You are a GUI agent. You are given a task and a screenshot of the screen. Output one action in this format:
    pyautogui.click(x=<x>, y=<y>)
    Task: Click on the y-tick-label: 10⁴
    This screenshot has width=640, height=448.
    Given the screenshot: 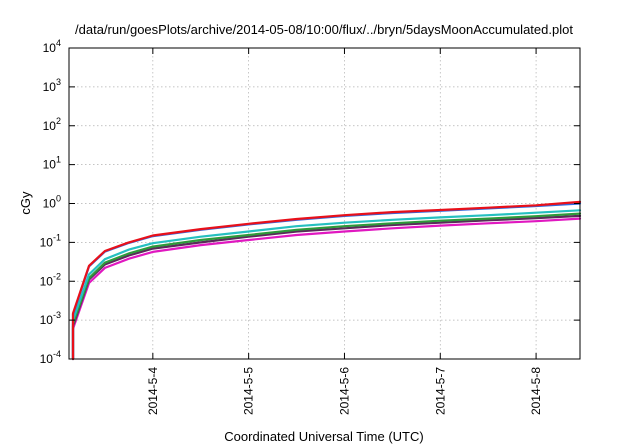 What is the action you would take?
    pyautogui.click(x=52, y=46)
    